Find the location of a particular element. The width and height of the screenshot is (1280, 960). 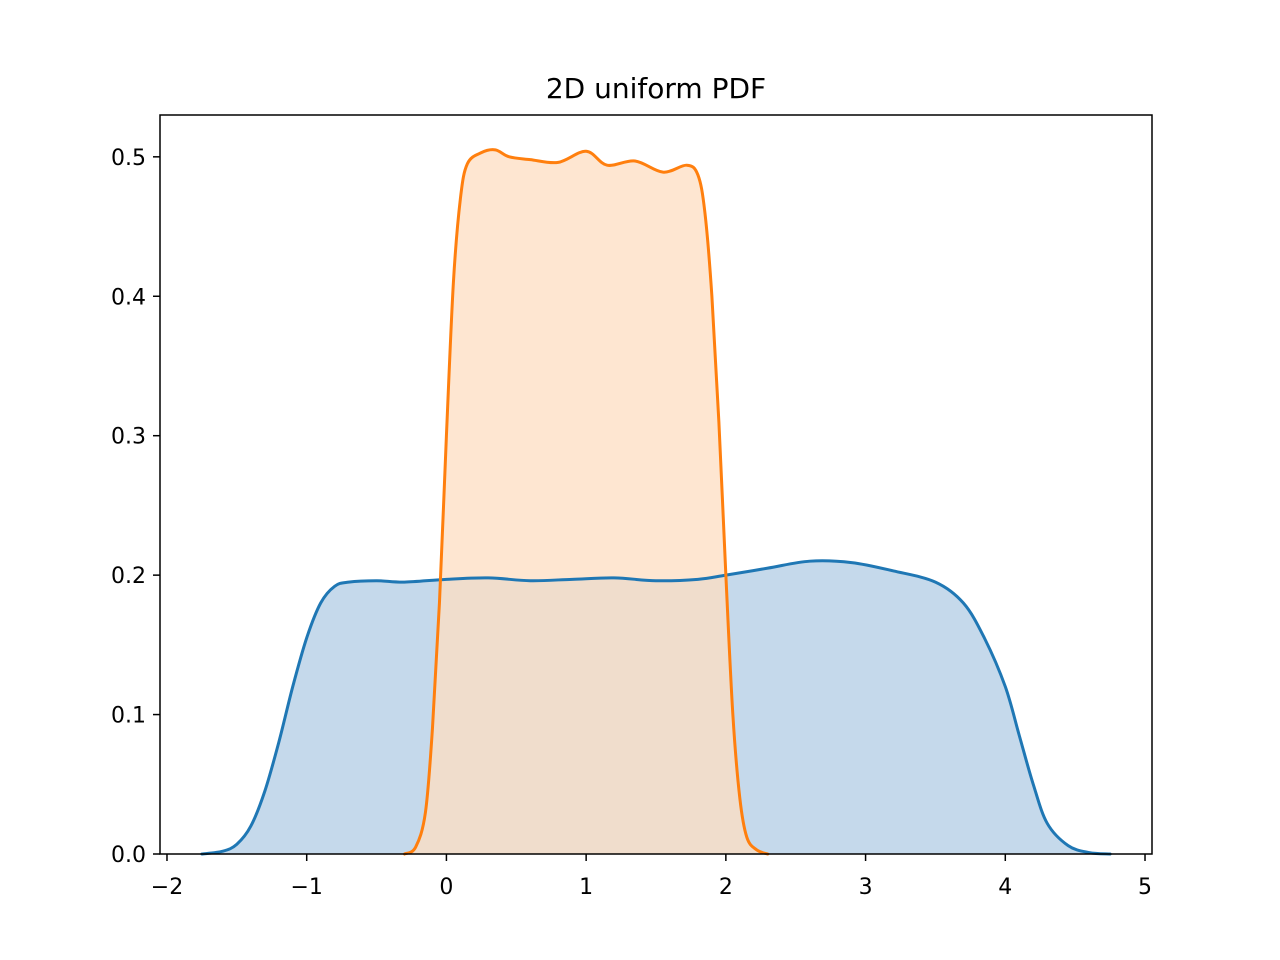

y-tick-label: 0.5 is located at coordinates (128, 158).